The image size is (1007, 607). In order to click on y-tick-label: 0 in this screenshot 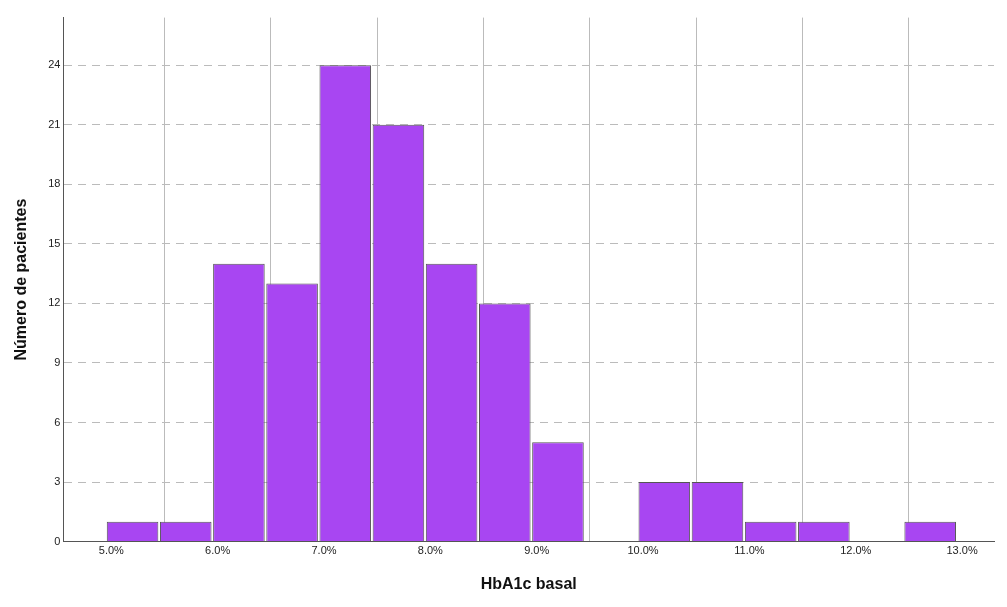, I will do `click(57, 540)`.